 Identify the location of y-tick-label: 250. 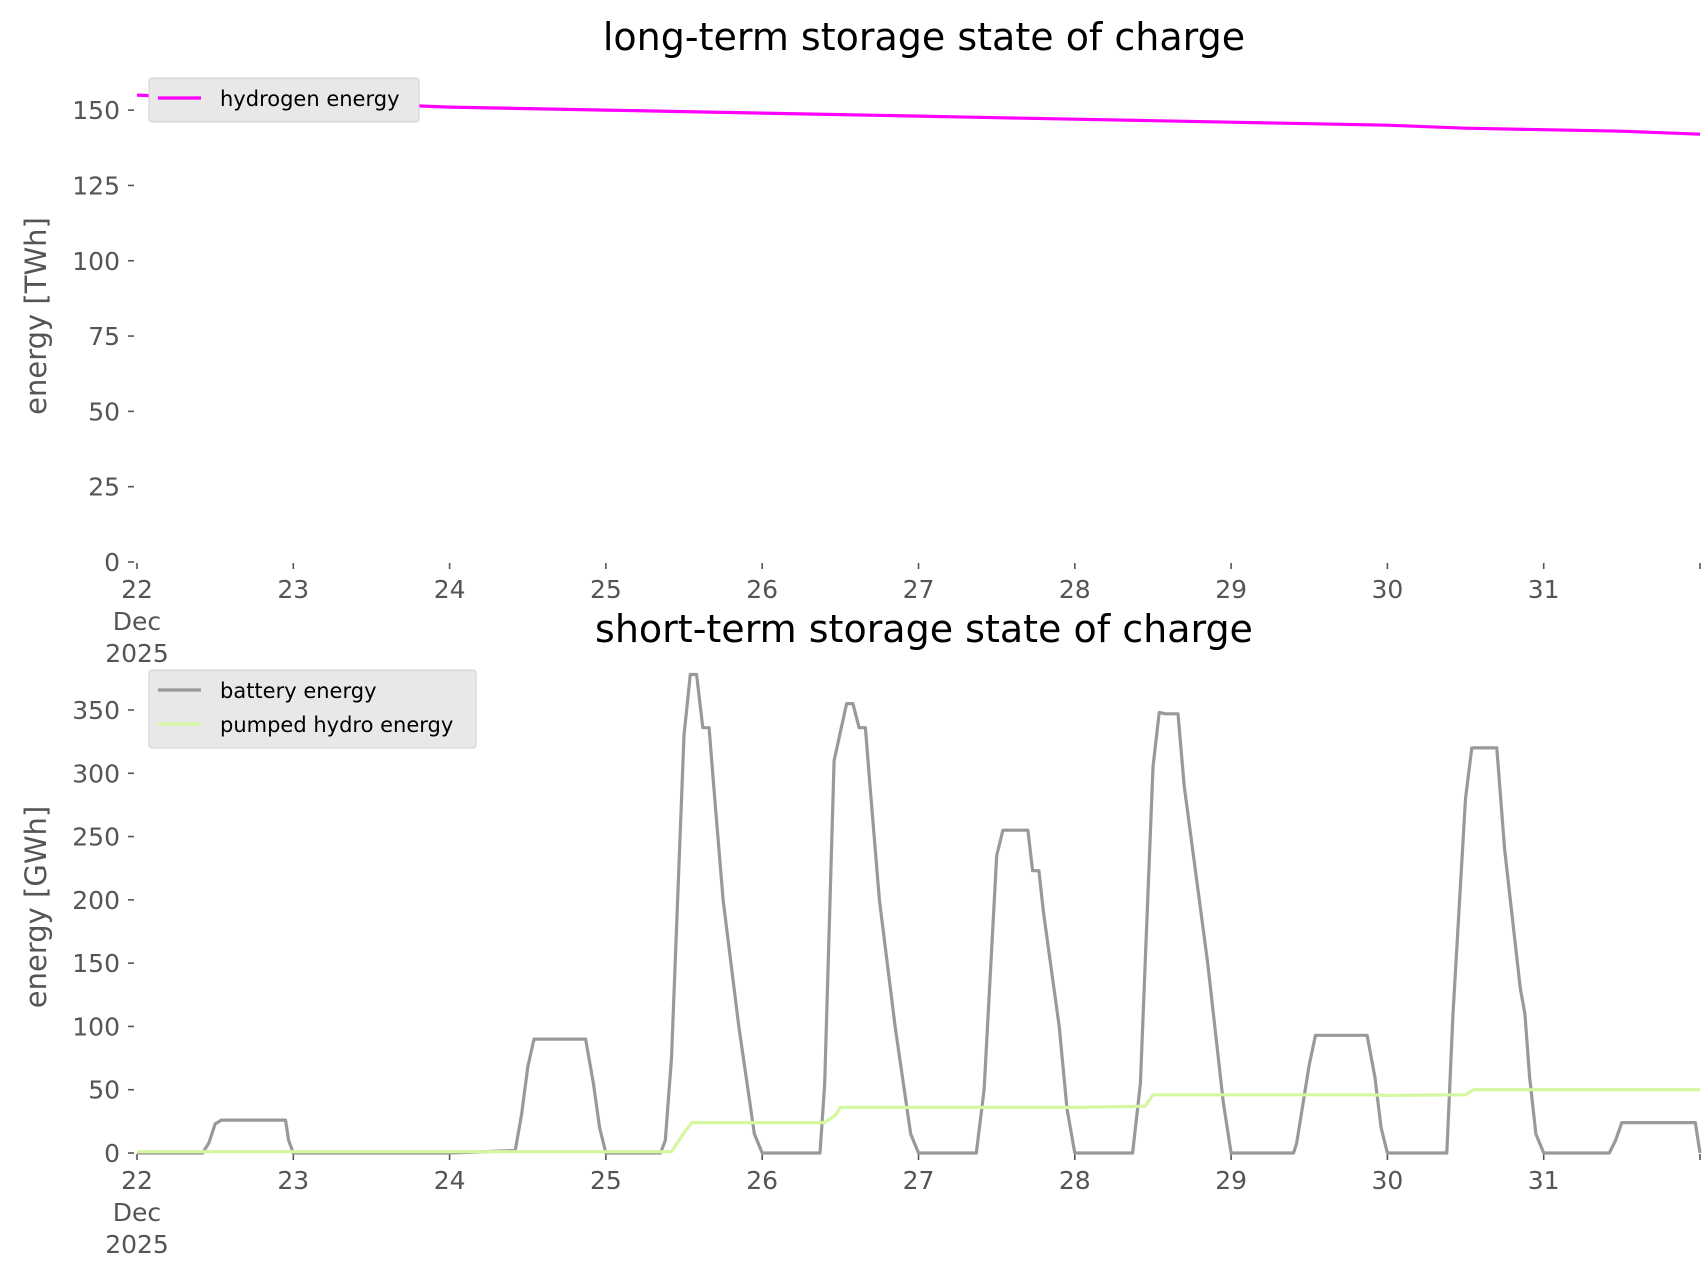
(96, 837).